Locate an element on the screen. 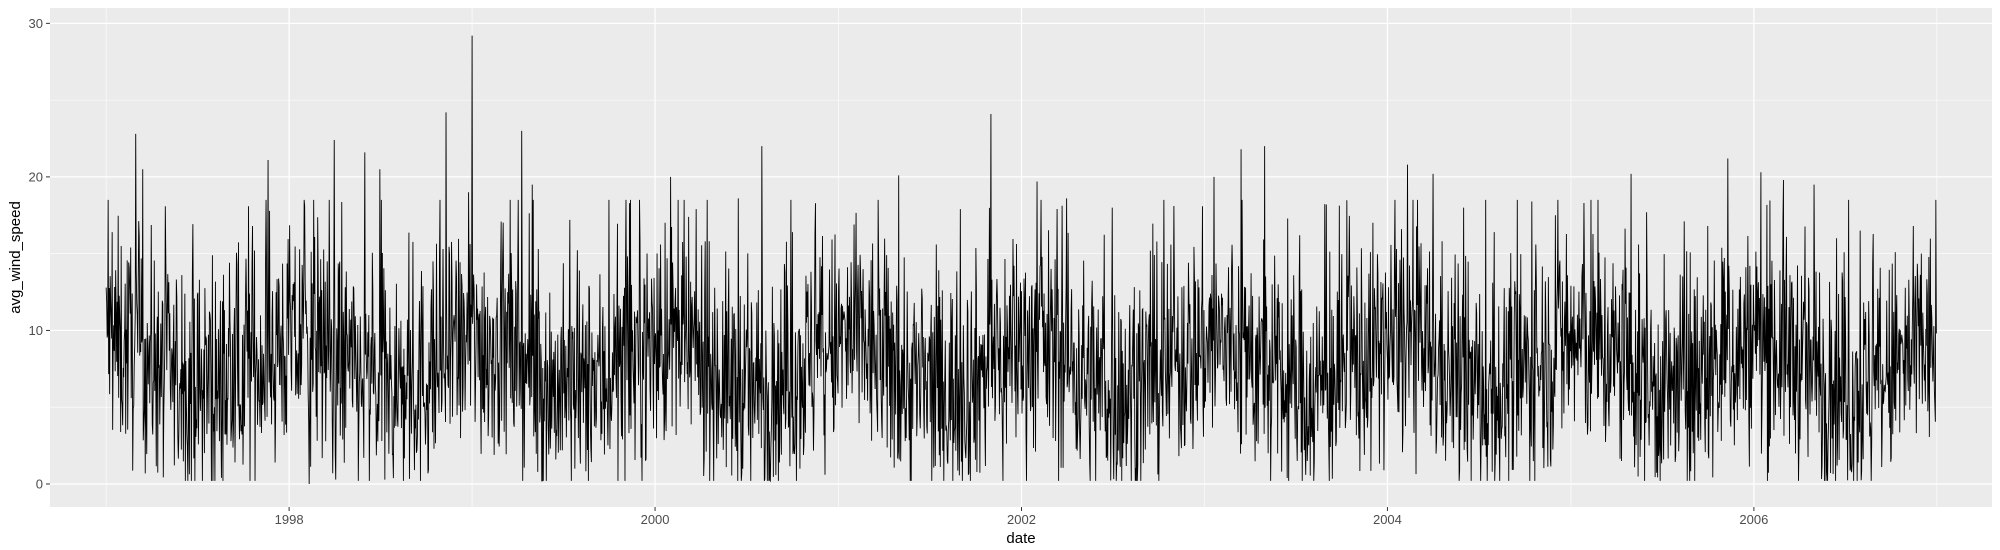  y-axis-ticks: 0 10 20 30 is located at coordinates (39, 253).